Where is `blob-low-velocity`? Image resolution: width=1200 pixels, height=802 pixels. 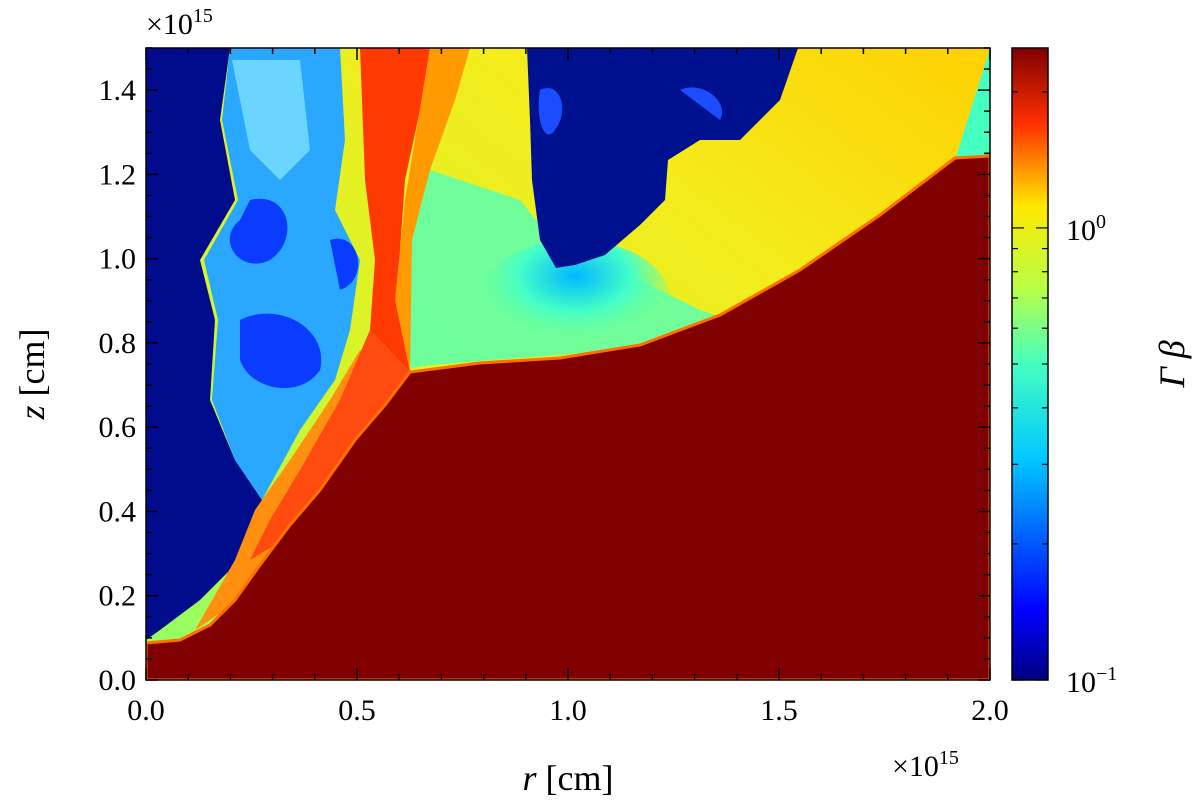 blob-low-velocity is located at coordinates (662, 158).